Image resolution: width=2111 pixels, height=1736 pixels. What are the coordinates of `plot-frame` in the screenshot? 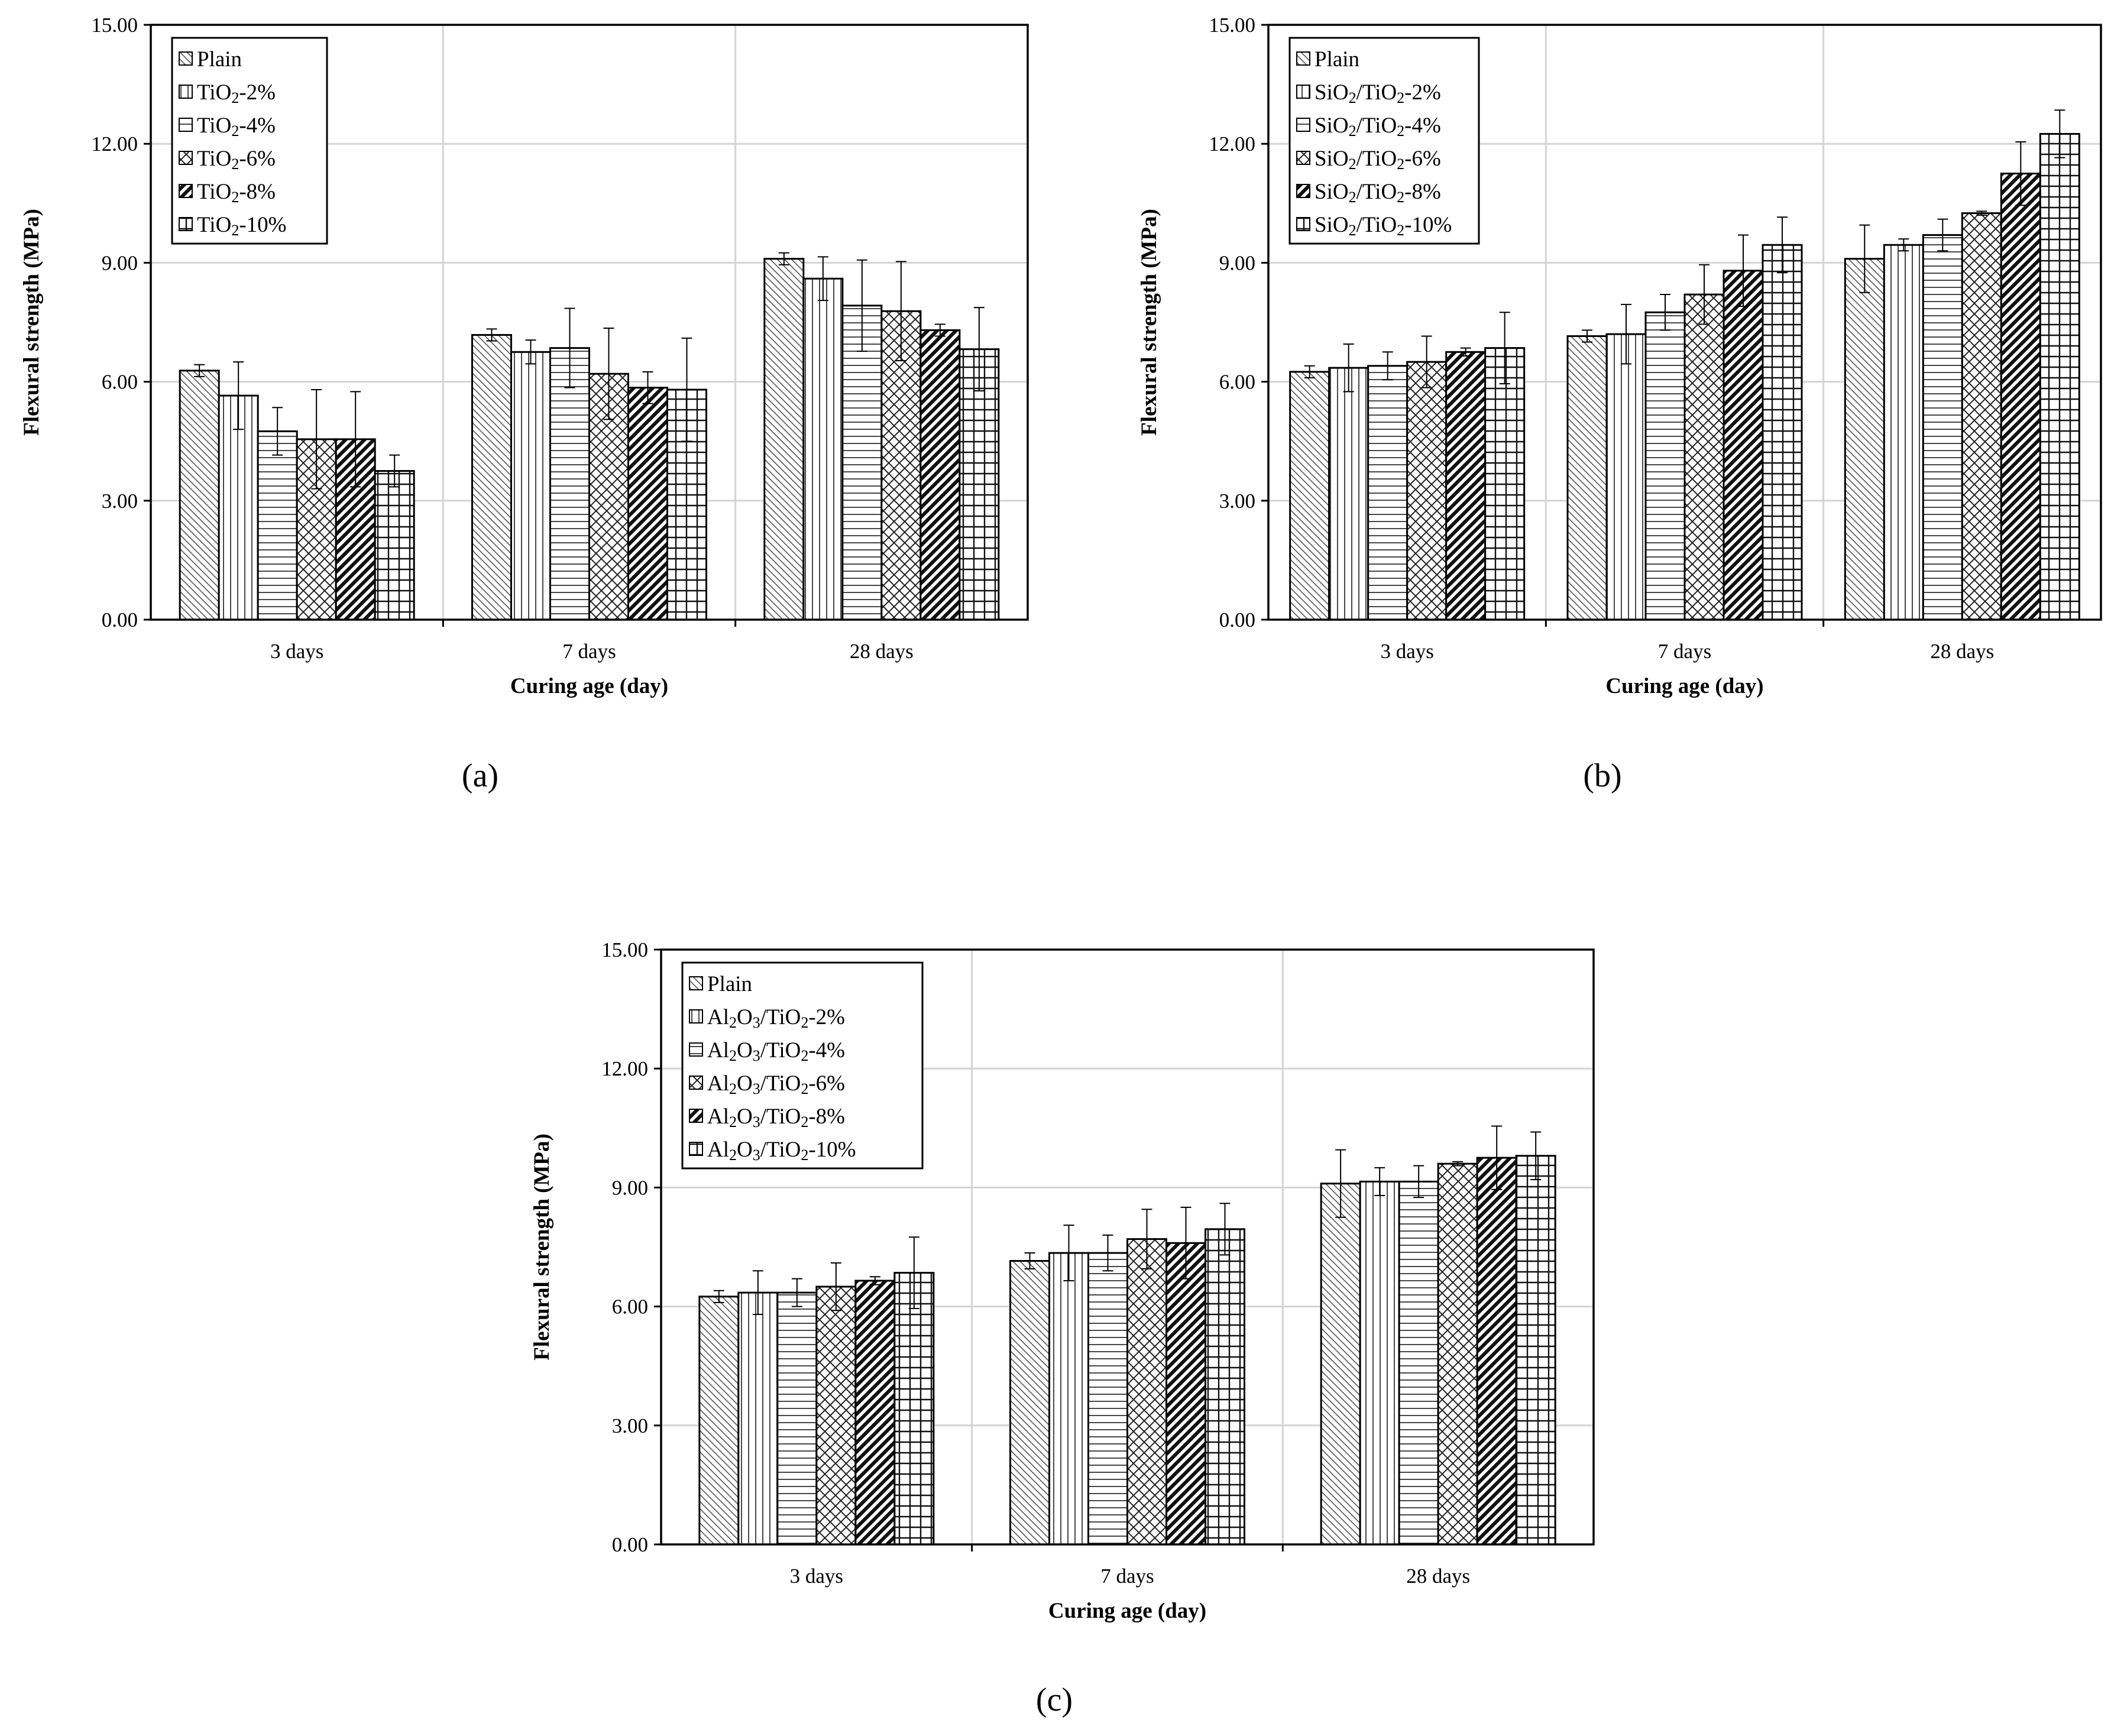 It's located at (1684, 322).